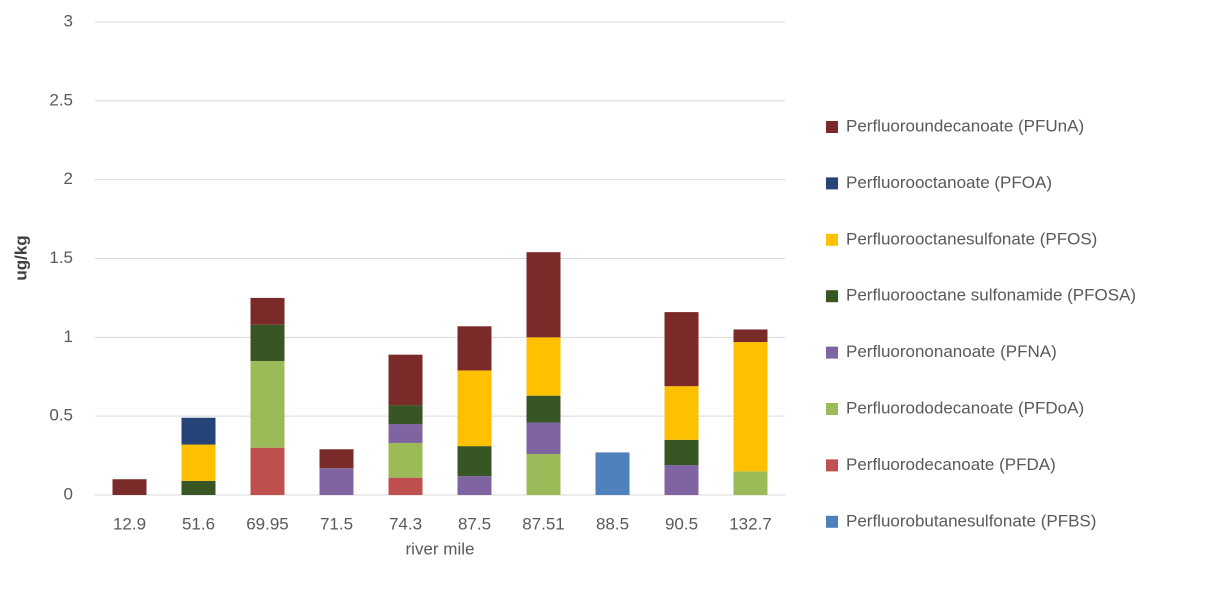 The image size is (1216, 596). I want to click on x-axis-label: river mile, so click(440, 548).